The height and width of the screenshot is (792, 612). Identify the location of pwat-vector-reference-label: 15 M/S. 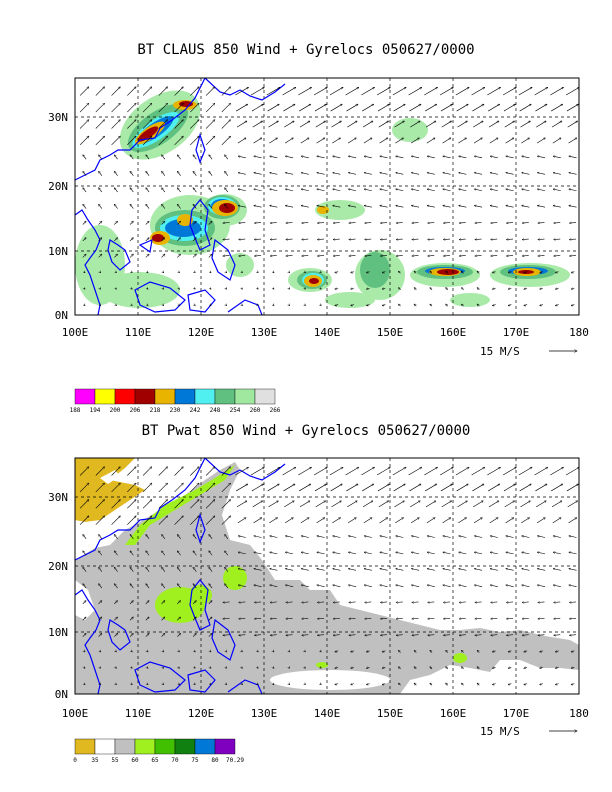
(500, 731).